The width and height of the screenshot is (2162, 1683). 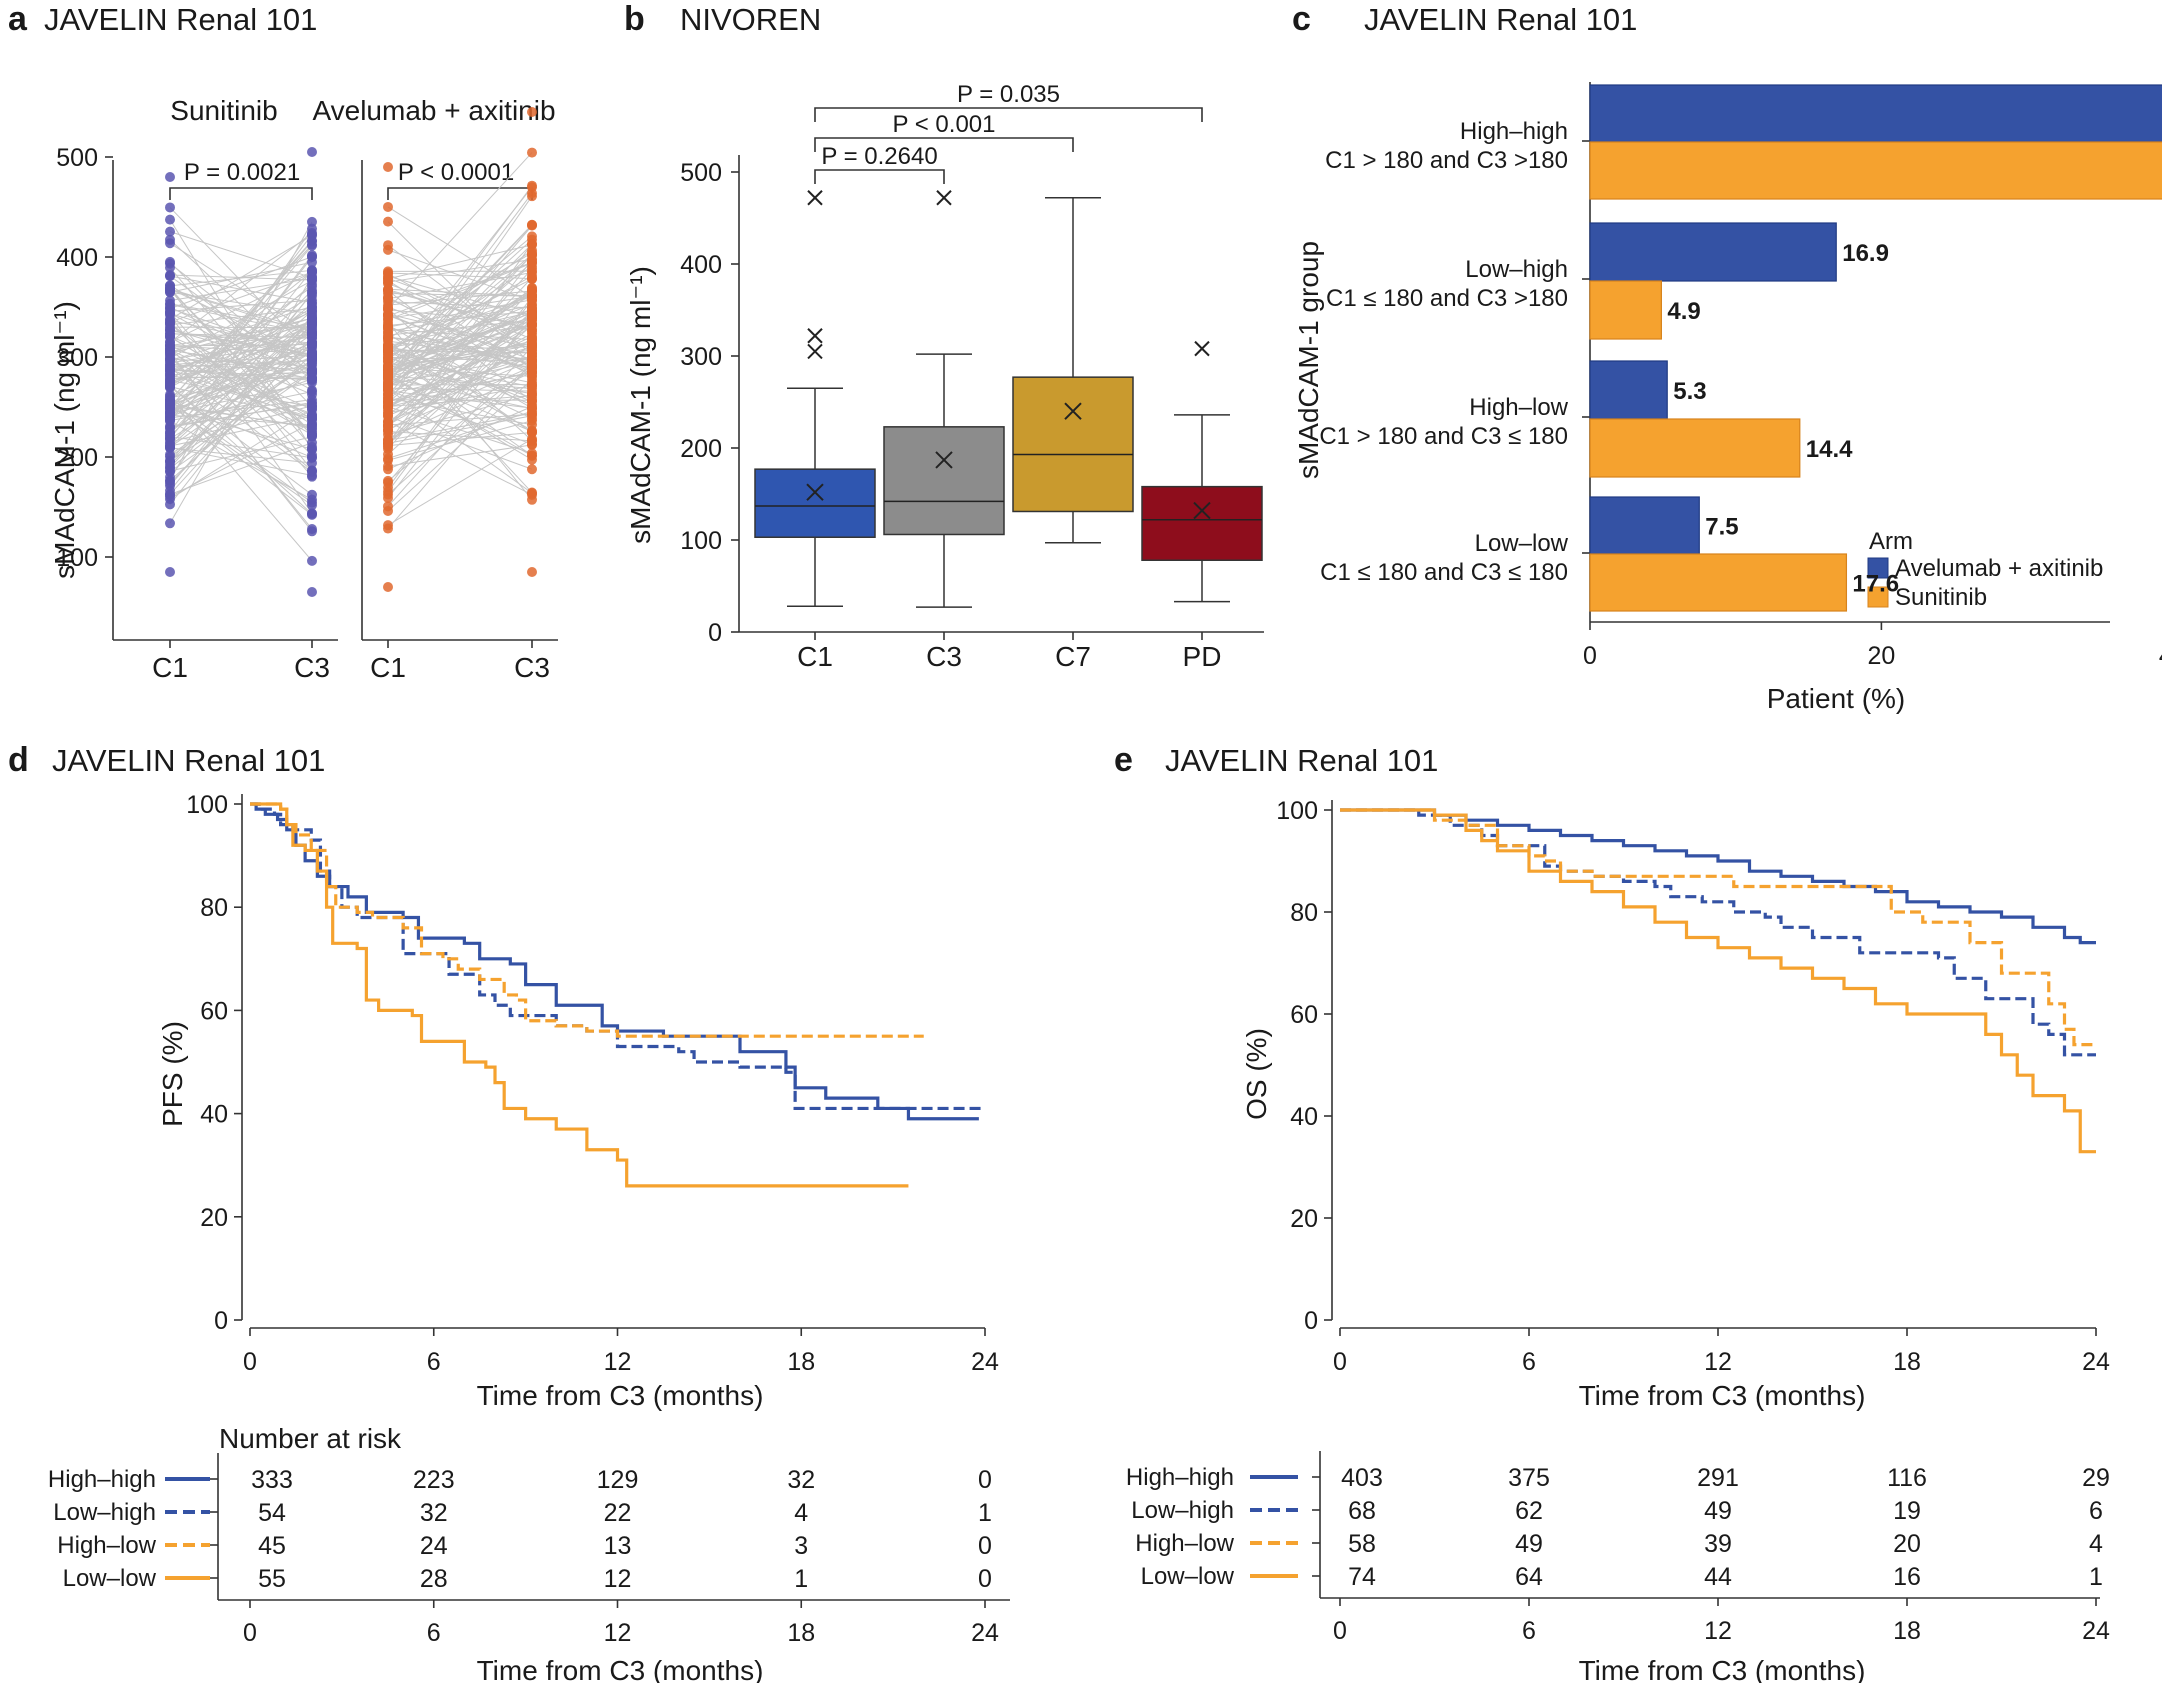 I want to click on legend-swatch-sunitinib, so click(x=1878, y=597).